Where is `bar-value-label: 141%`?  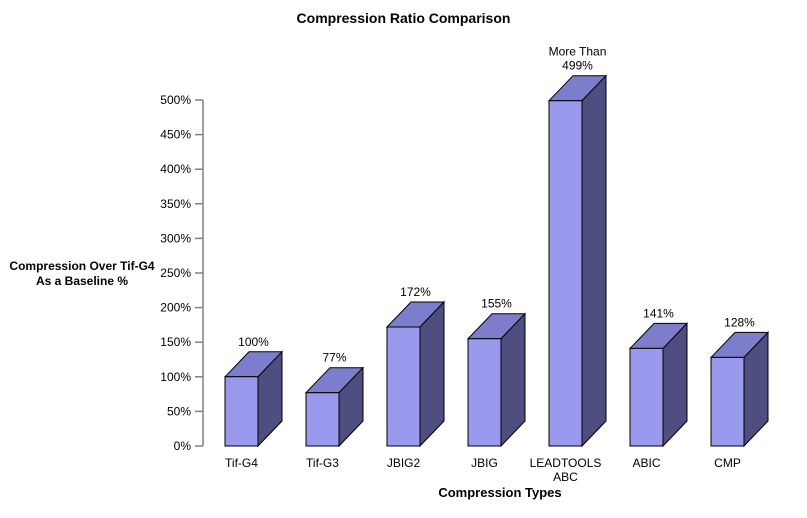 bar-value-label: 141% is located at coordinates (658, 313).